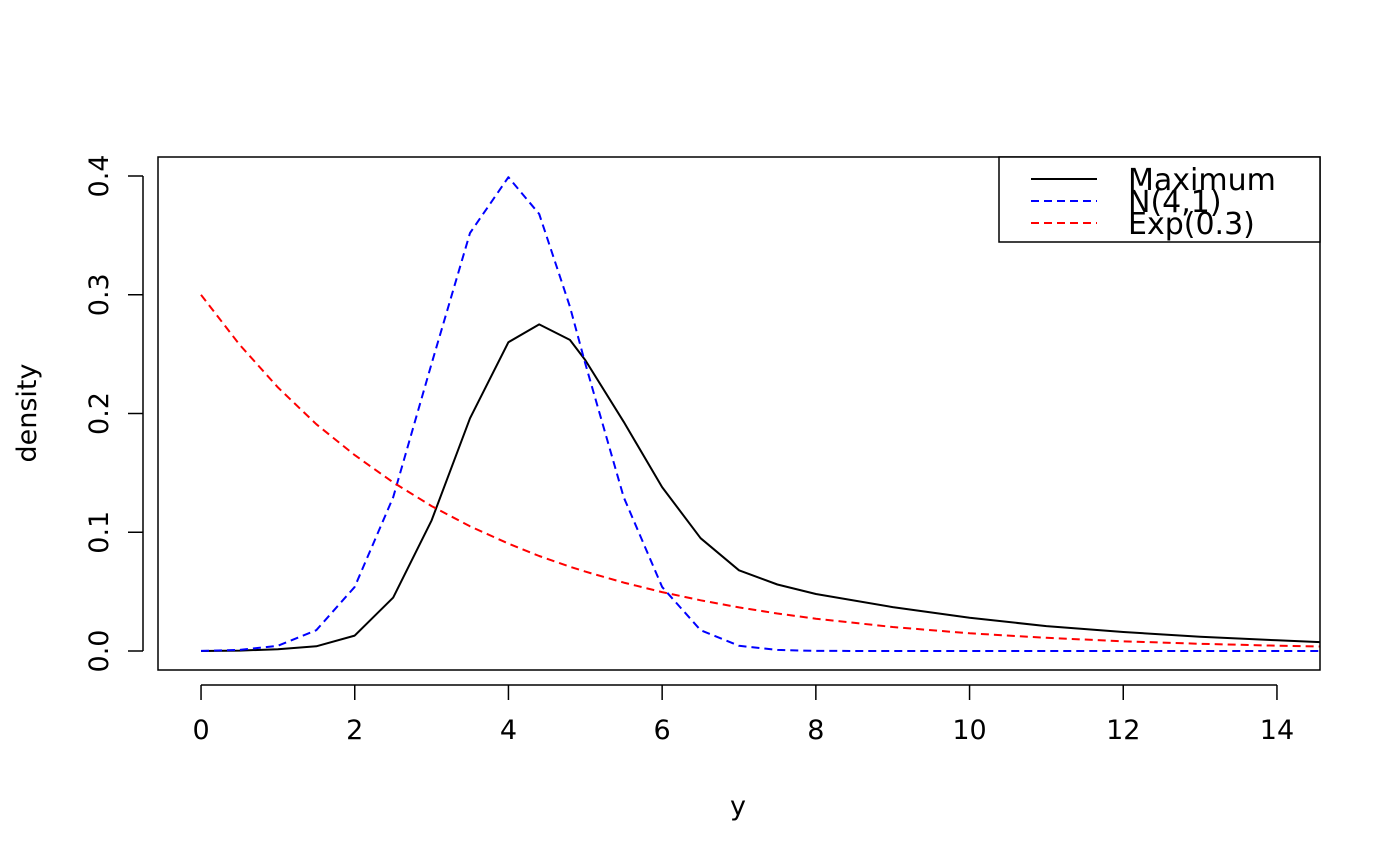 The width and height of the screenshot is (1400, 866). What do you see at coordinates (27, 412) in the screenshot?
I see `y-axis-label: density` at bounding box center [27, 412].